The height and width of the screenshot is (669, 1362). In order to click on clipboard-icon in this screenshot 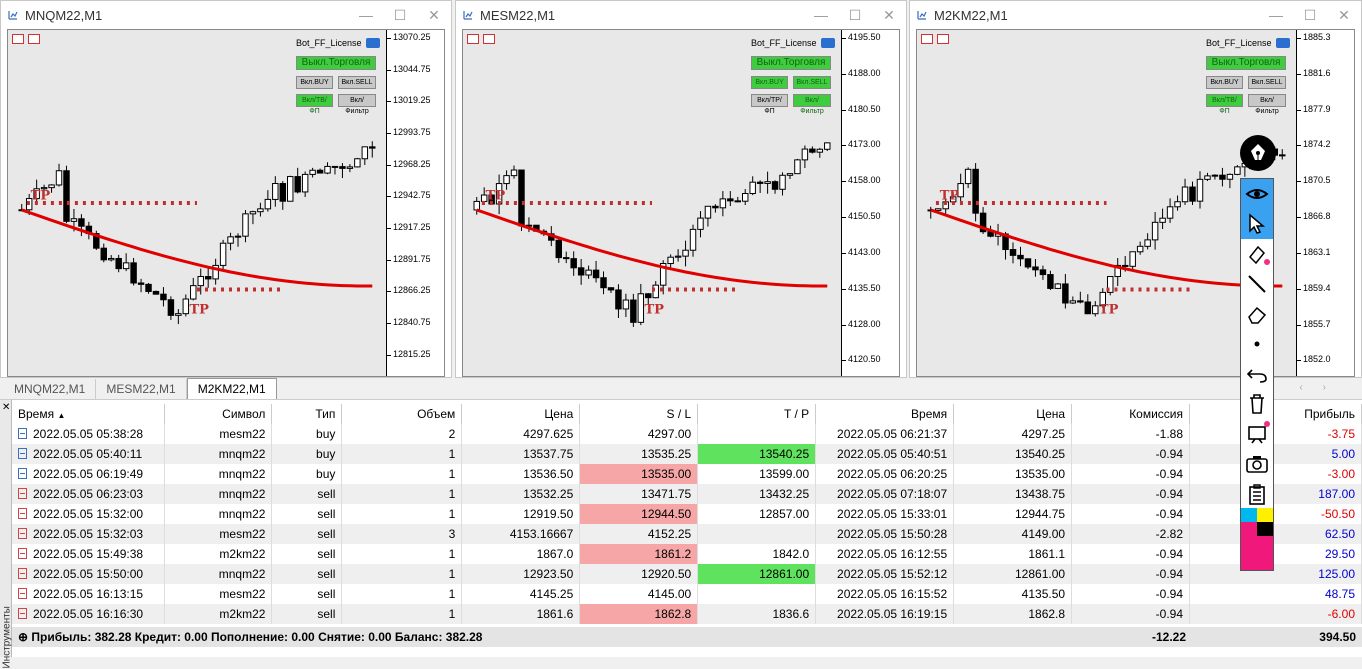, I will do `click(1257, 494)`.